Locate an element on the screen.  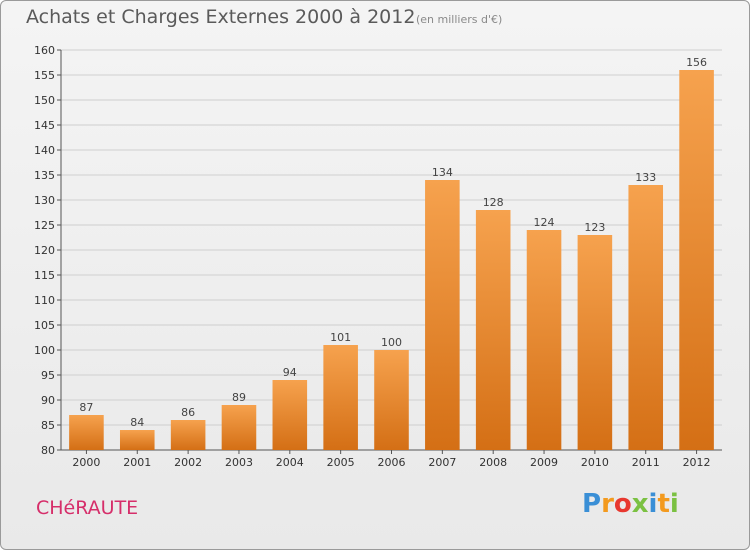
y-tick-label: 150 is located at coordinates (44, 100).